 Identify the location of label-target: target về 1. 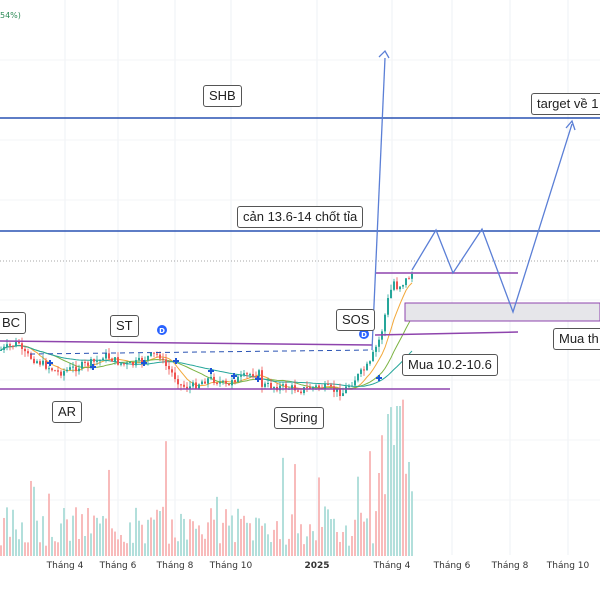
(565, 104).